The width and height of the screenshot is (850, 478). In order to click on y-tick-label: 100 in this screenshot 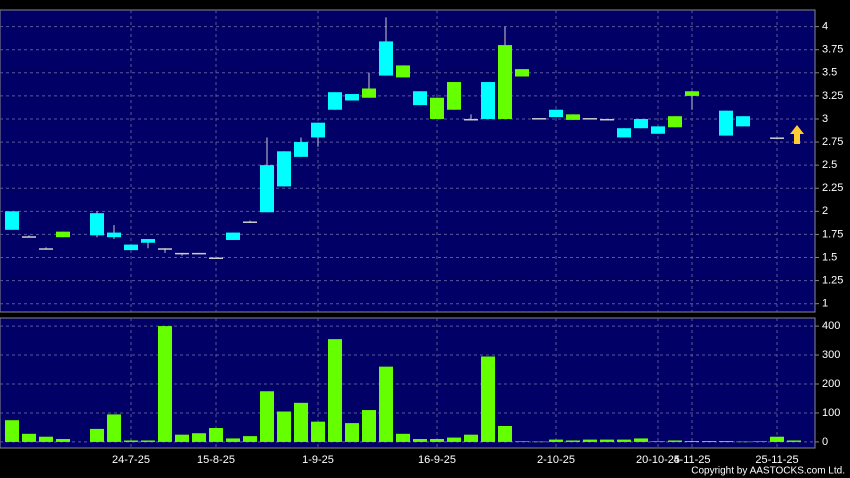, I will do `click(831, 413)`.